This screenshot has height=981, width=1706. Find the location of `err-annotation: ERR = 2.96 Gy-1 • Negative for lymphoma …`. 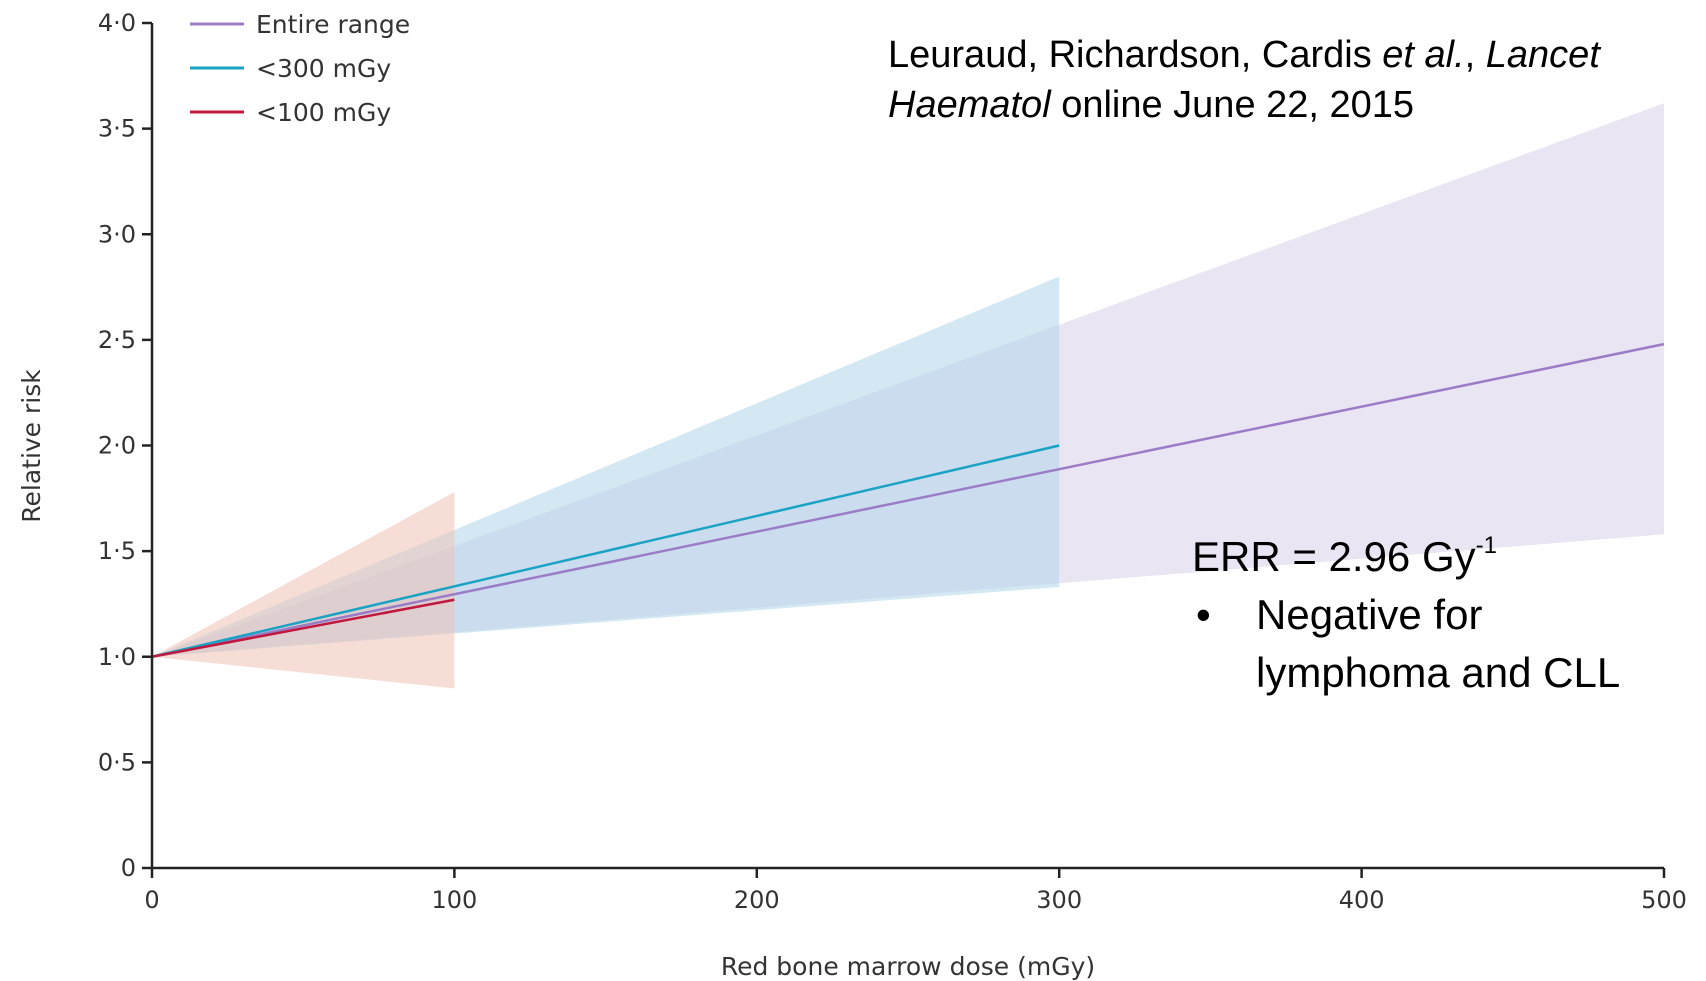

err-annotation: ERR = 2.96 Gy-1 • Negative for lymphoma … is located at coordinates (1449, 615).